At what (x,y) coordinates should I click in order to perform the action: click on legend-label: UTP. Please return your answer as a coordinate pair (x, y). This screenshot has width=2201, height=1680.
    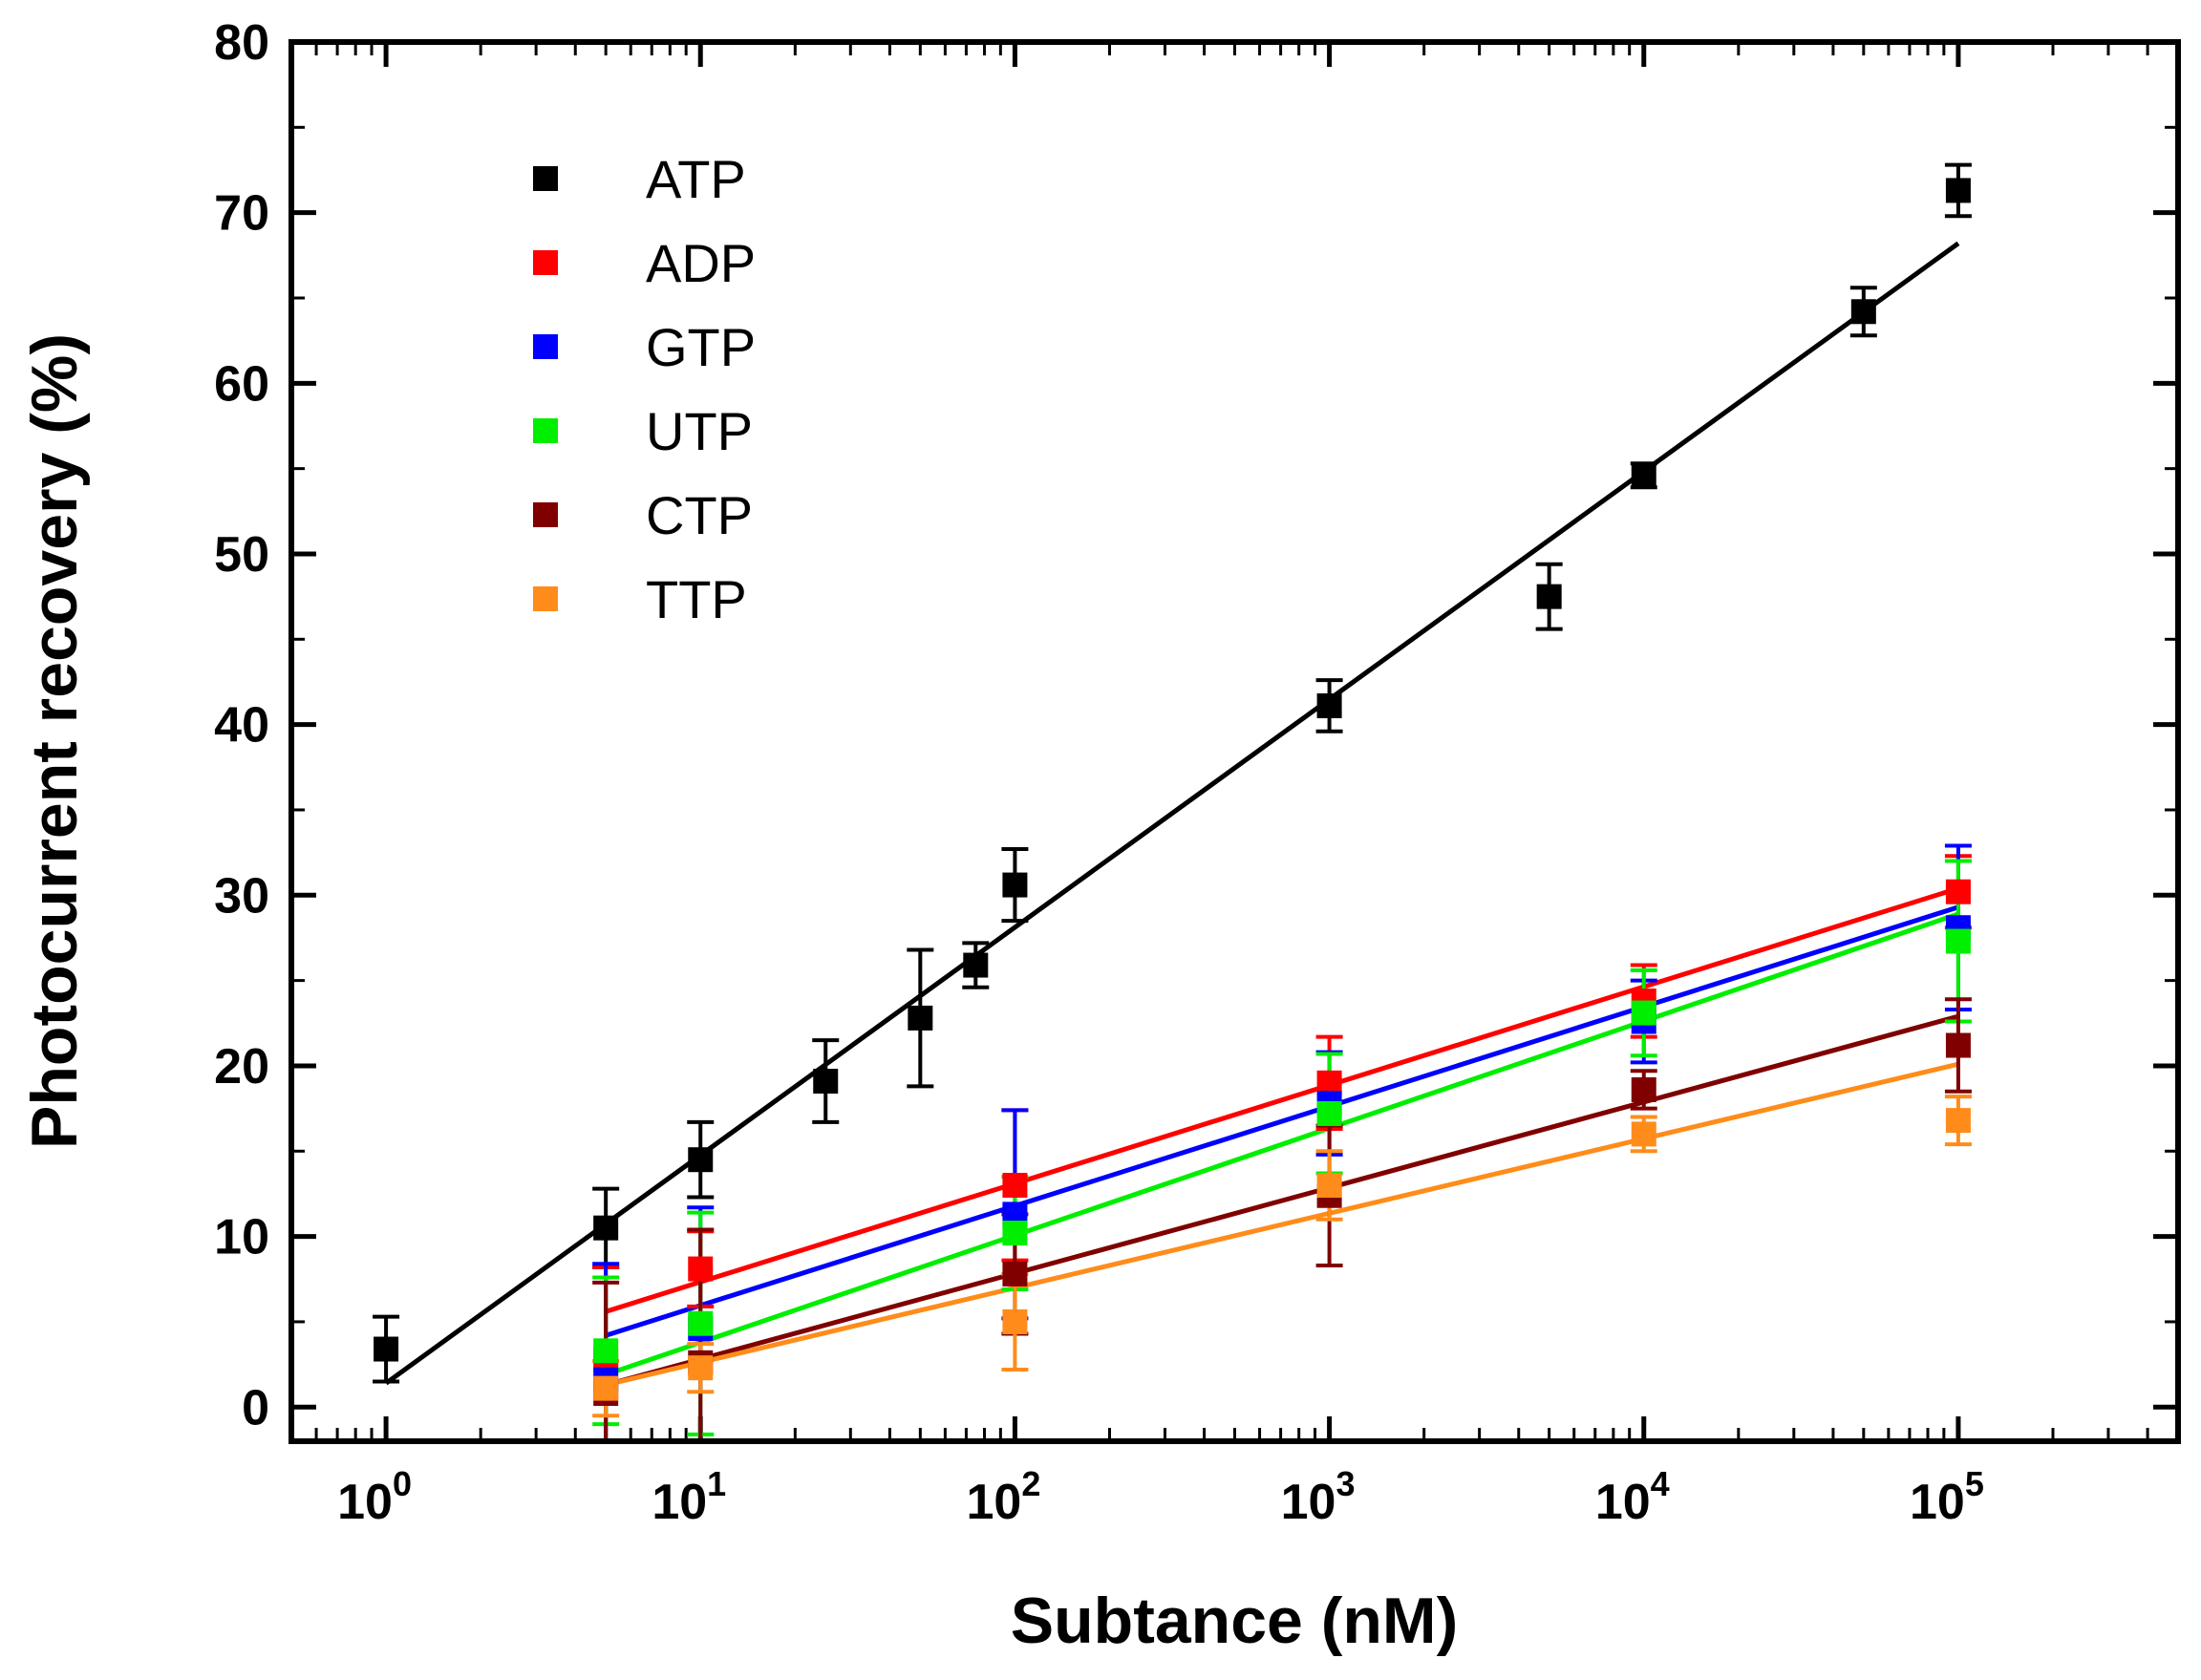
    Looking at the image, I should click on (699, 431).